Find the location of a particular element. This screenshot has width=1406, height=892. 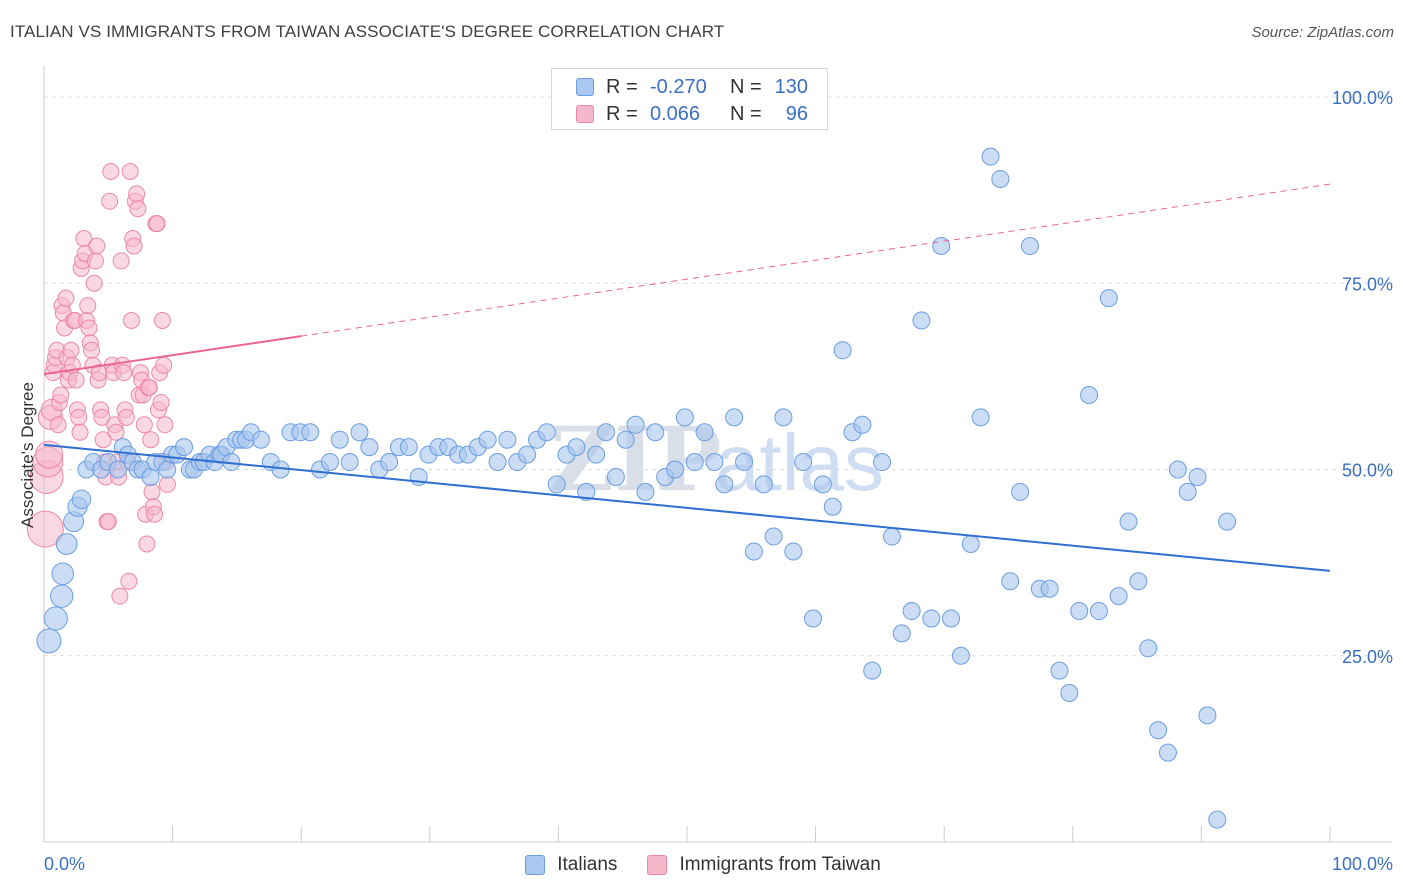

legend-swatch-blue is located at coordinates (585, 87).